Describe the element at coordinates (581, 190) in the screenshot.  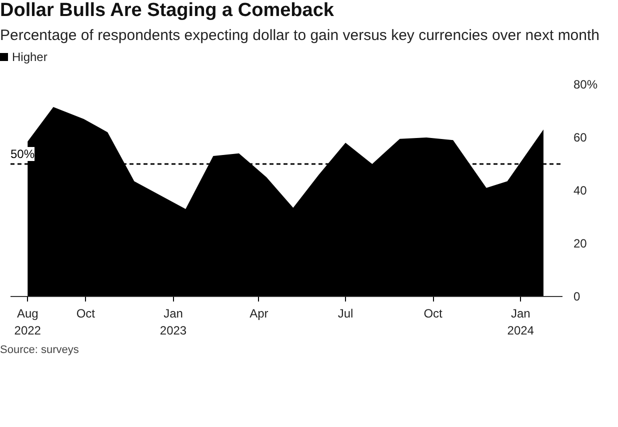
I see `y-tick-label: 40` at that location.